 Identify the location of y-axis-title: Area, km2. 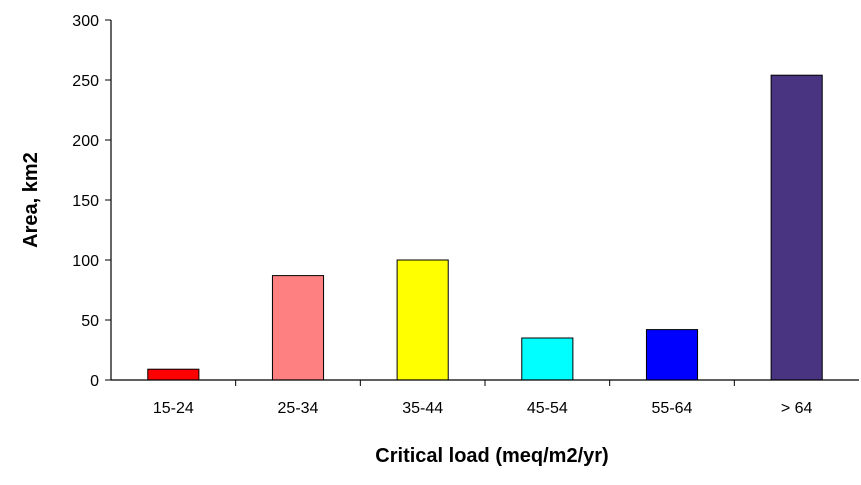
(31, 200).